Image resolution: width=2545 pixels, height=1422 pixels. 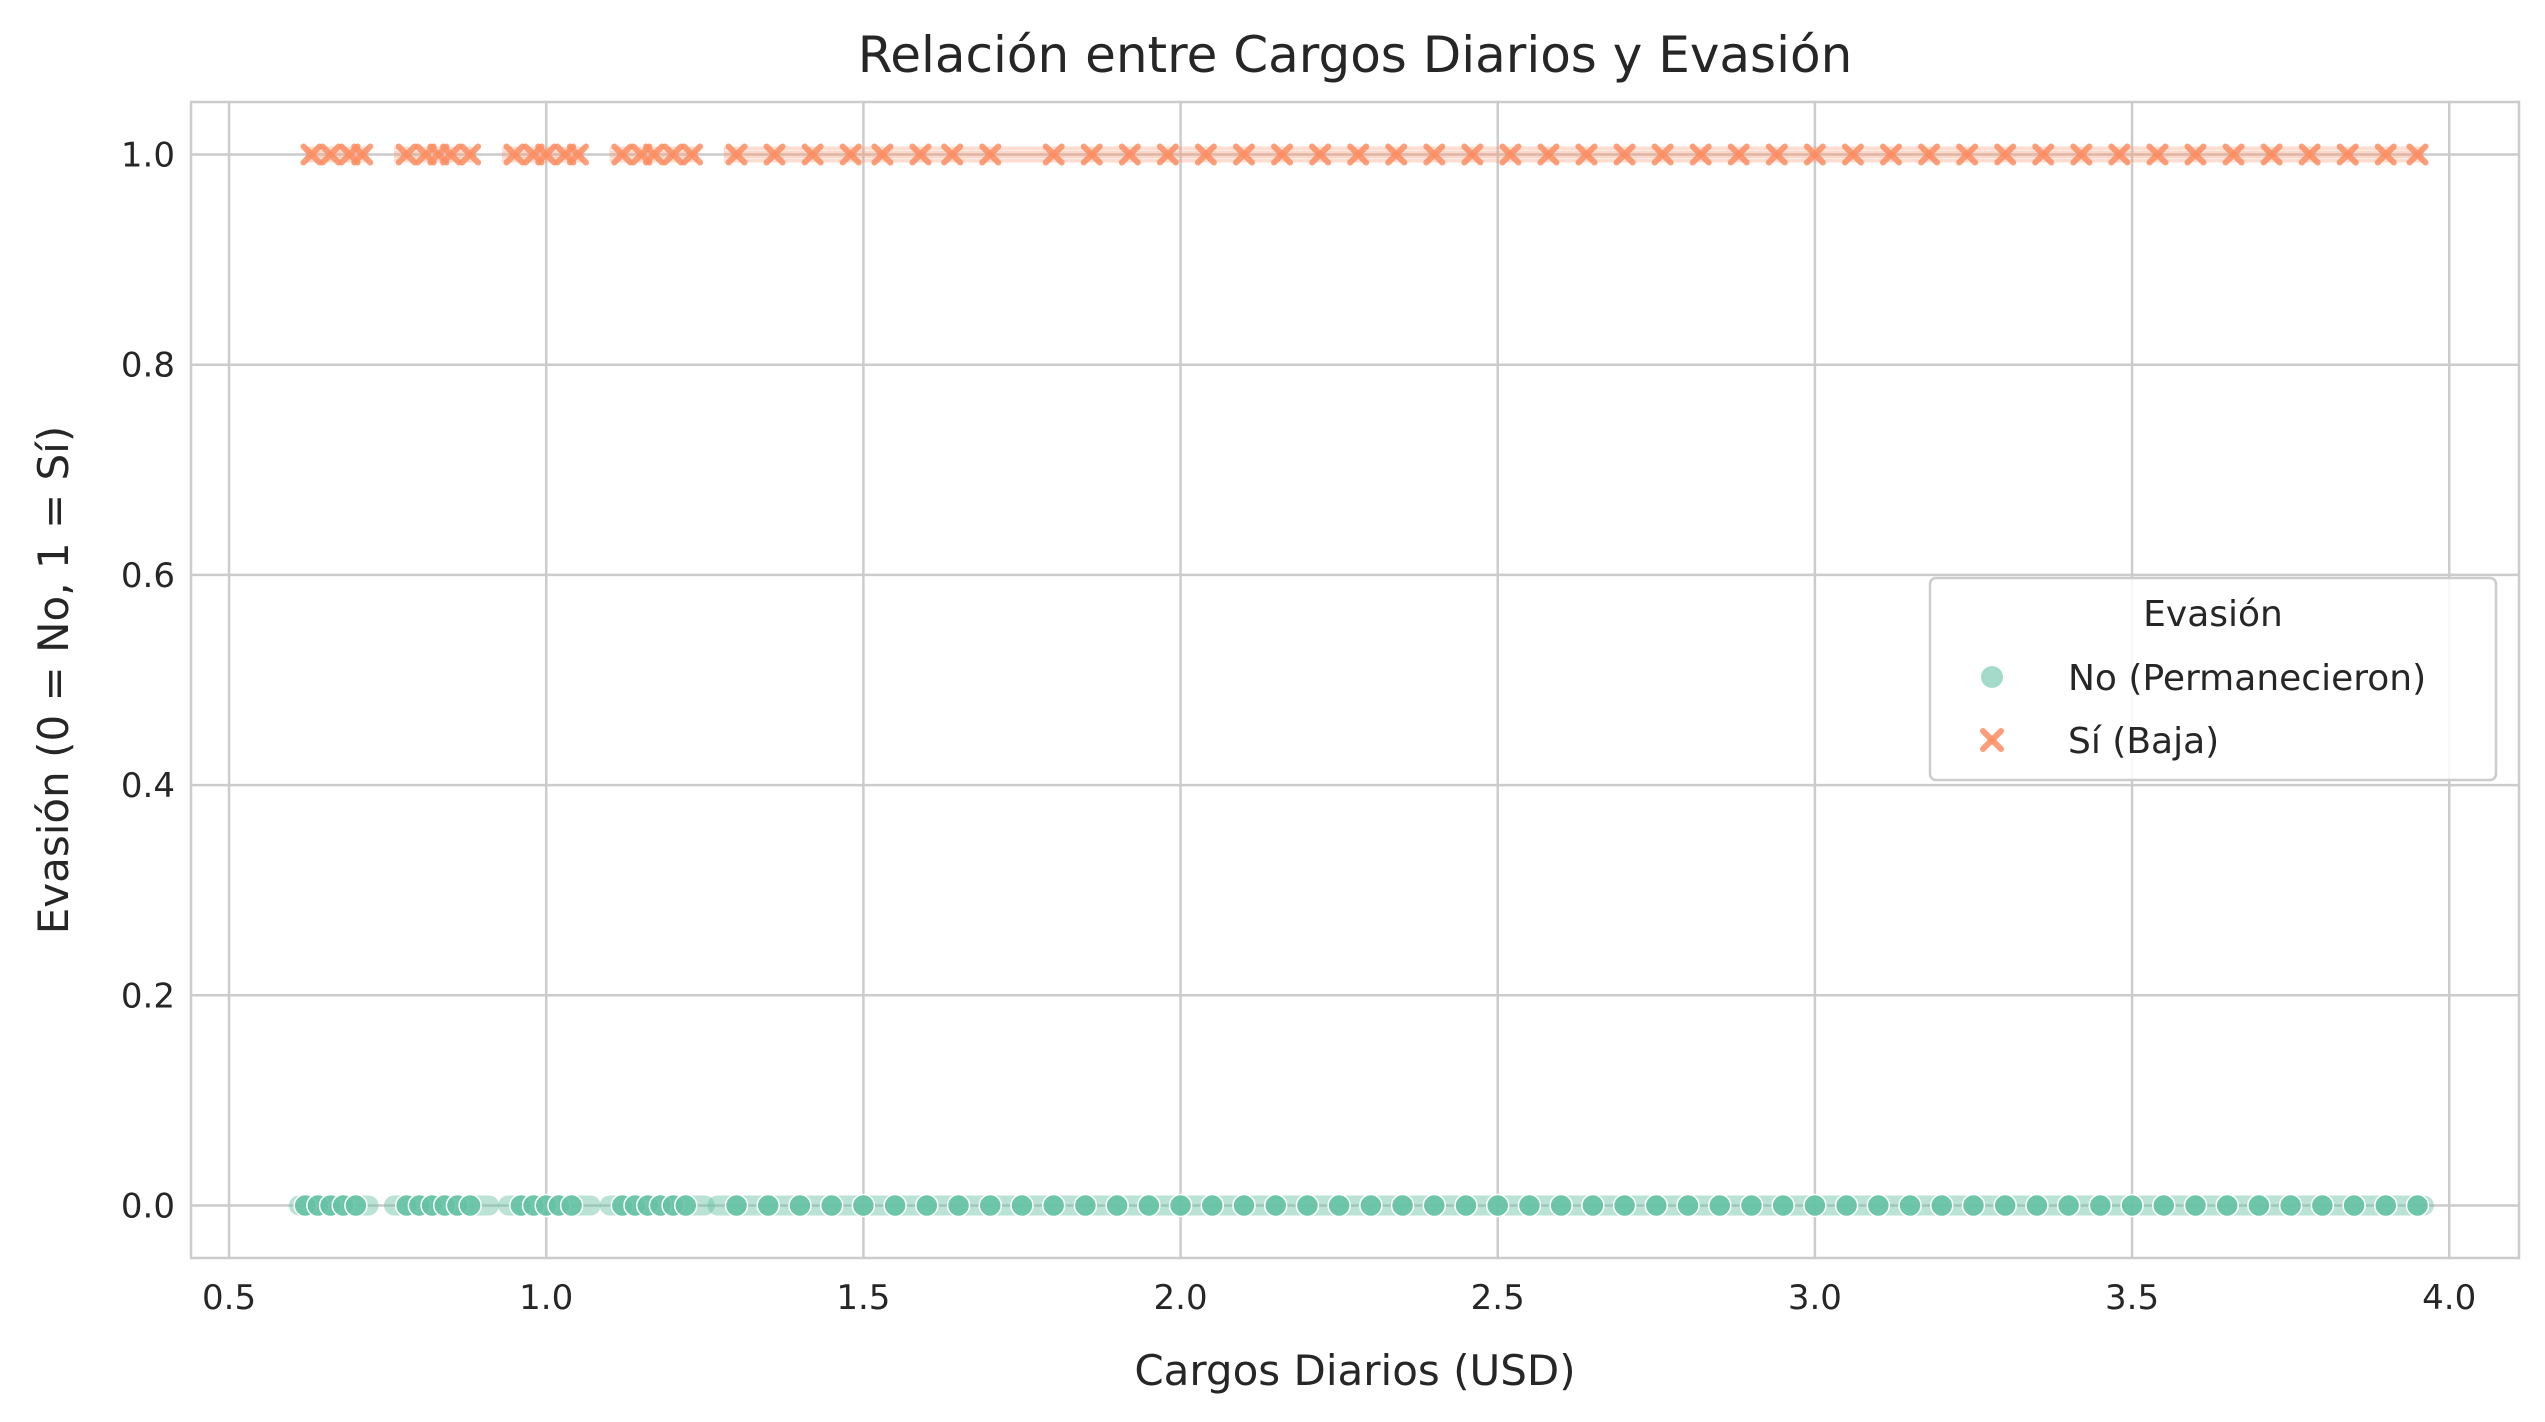 What do you see at coordinates (229, 1298) in the screenshot?
I see `x-tick-label: 0.5` at bounding box center [229, 1298].